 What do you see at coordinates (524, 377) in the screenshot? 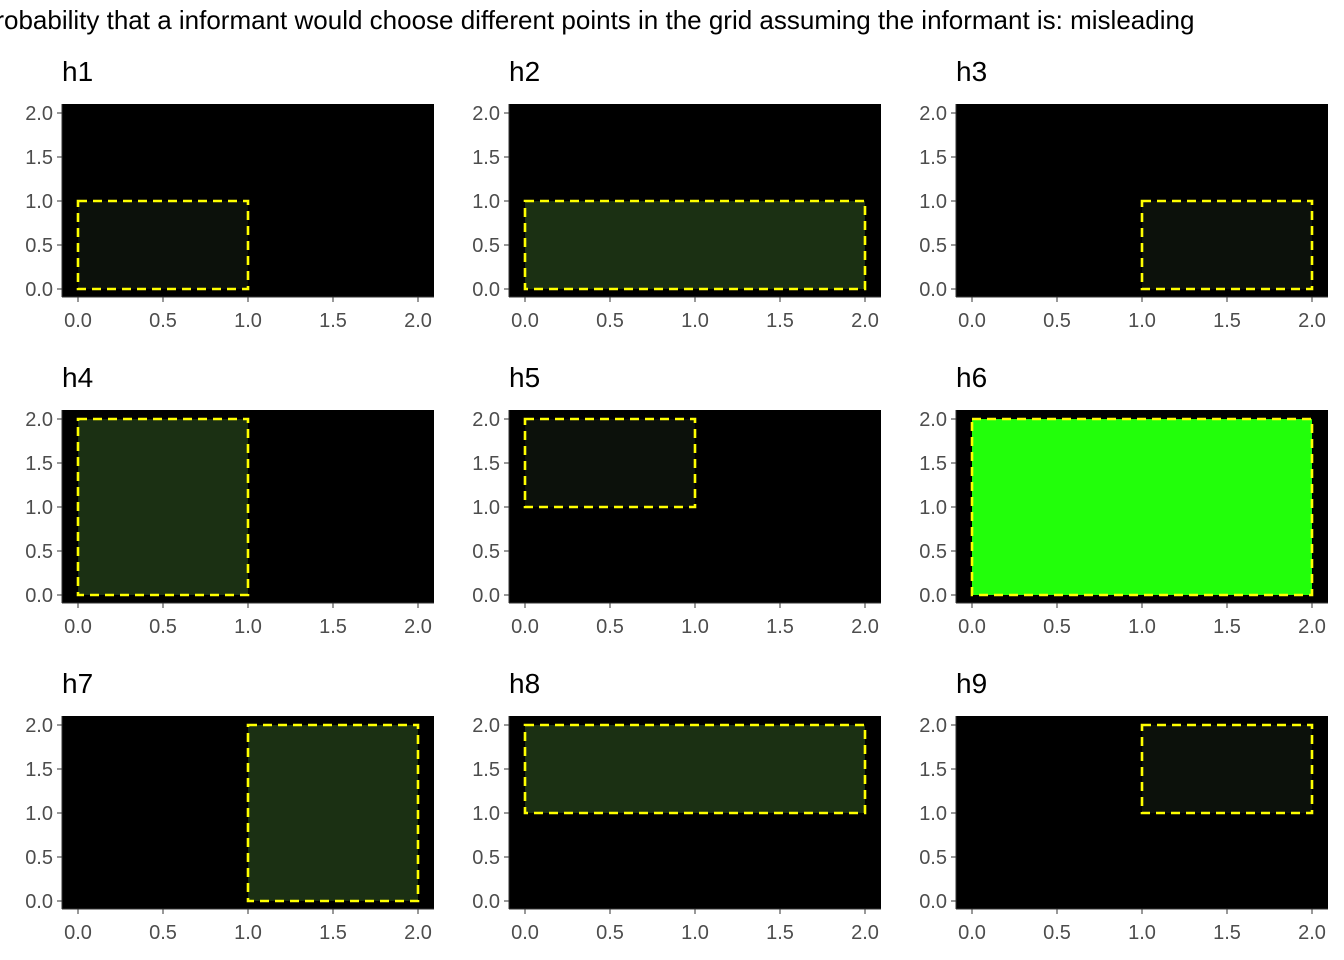
I see `facet-title: h5` at bounding box center [524, 377].